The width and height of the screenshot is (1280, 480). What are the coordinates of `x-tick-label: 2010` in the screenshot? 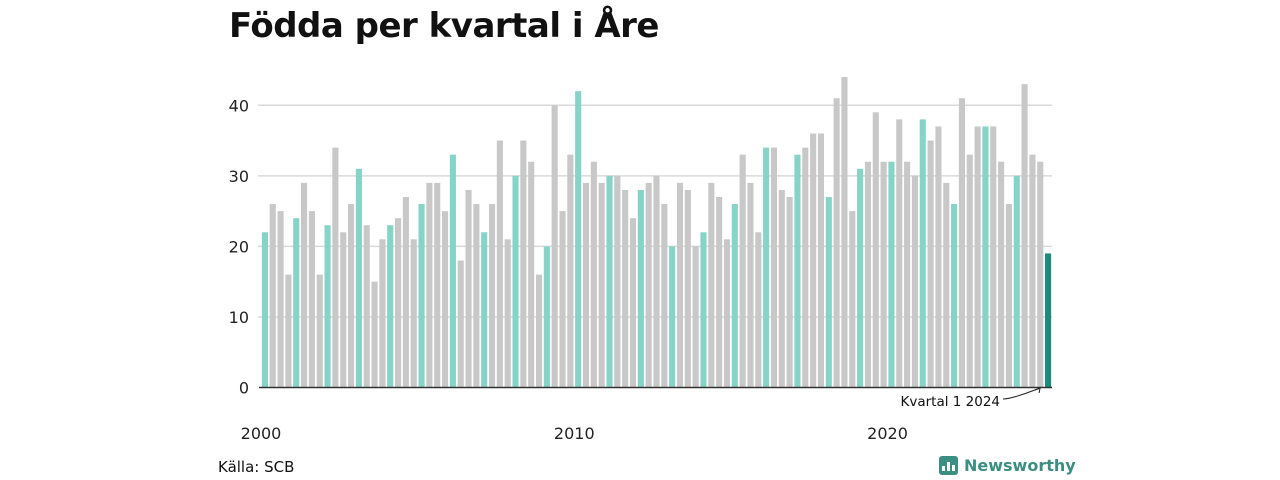 It's located at (574, 433).